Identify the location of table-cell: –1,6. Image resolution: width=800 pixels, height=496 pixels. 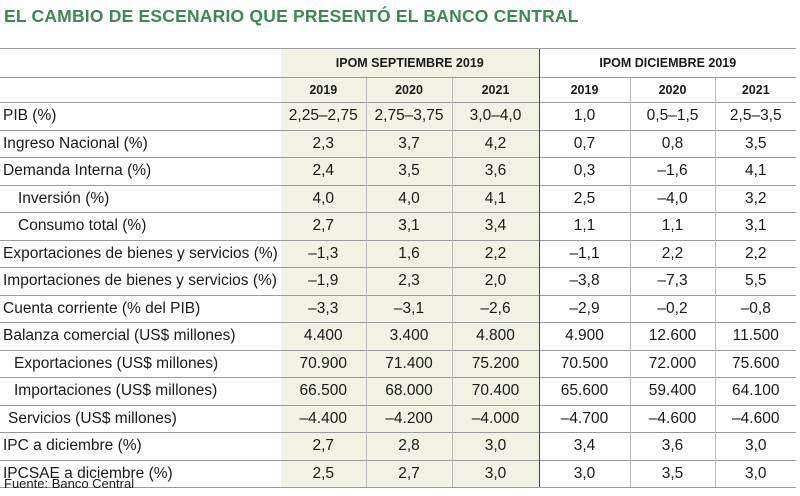
(672, 171).